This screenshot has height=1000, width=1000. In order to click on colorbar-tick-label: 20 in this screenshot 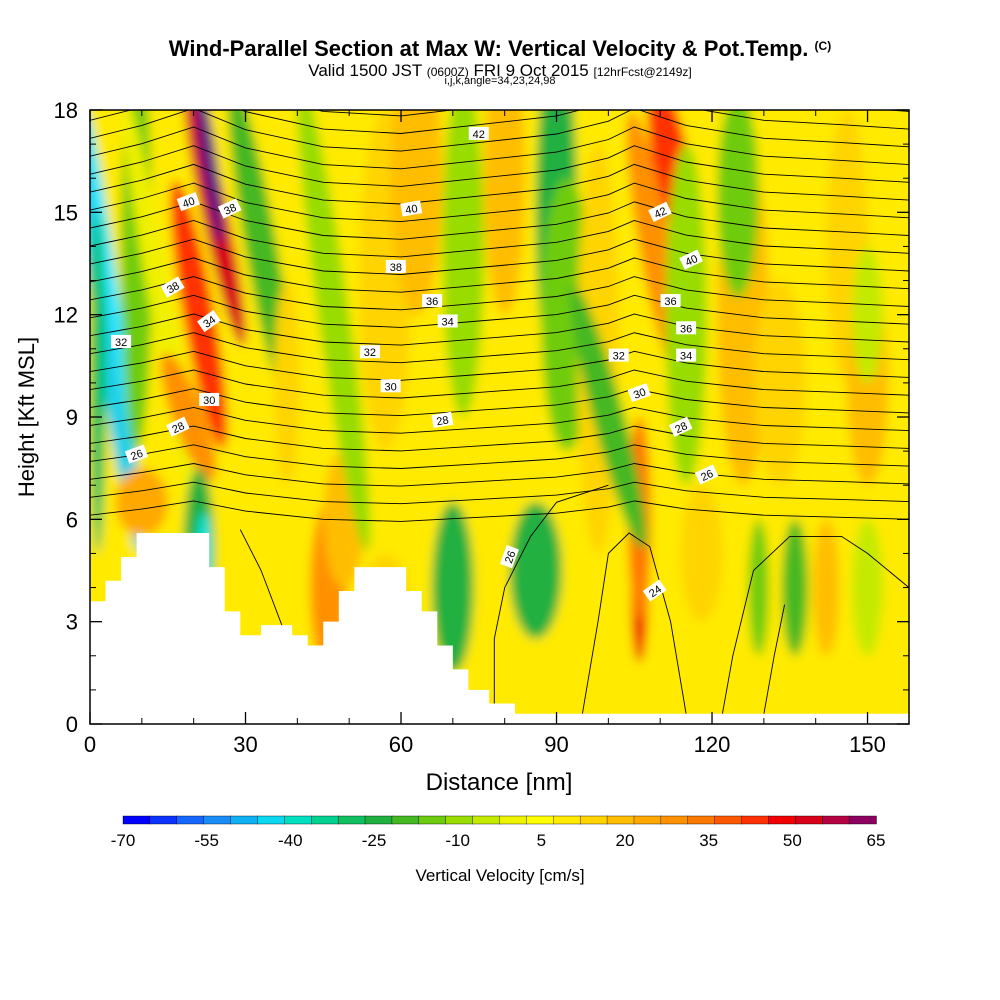, I will do `click(625, 840)`.